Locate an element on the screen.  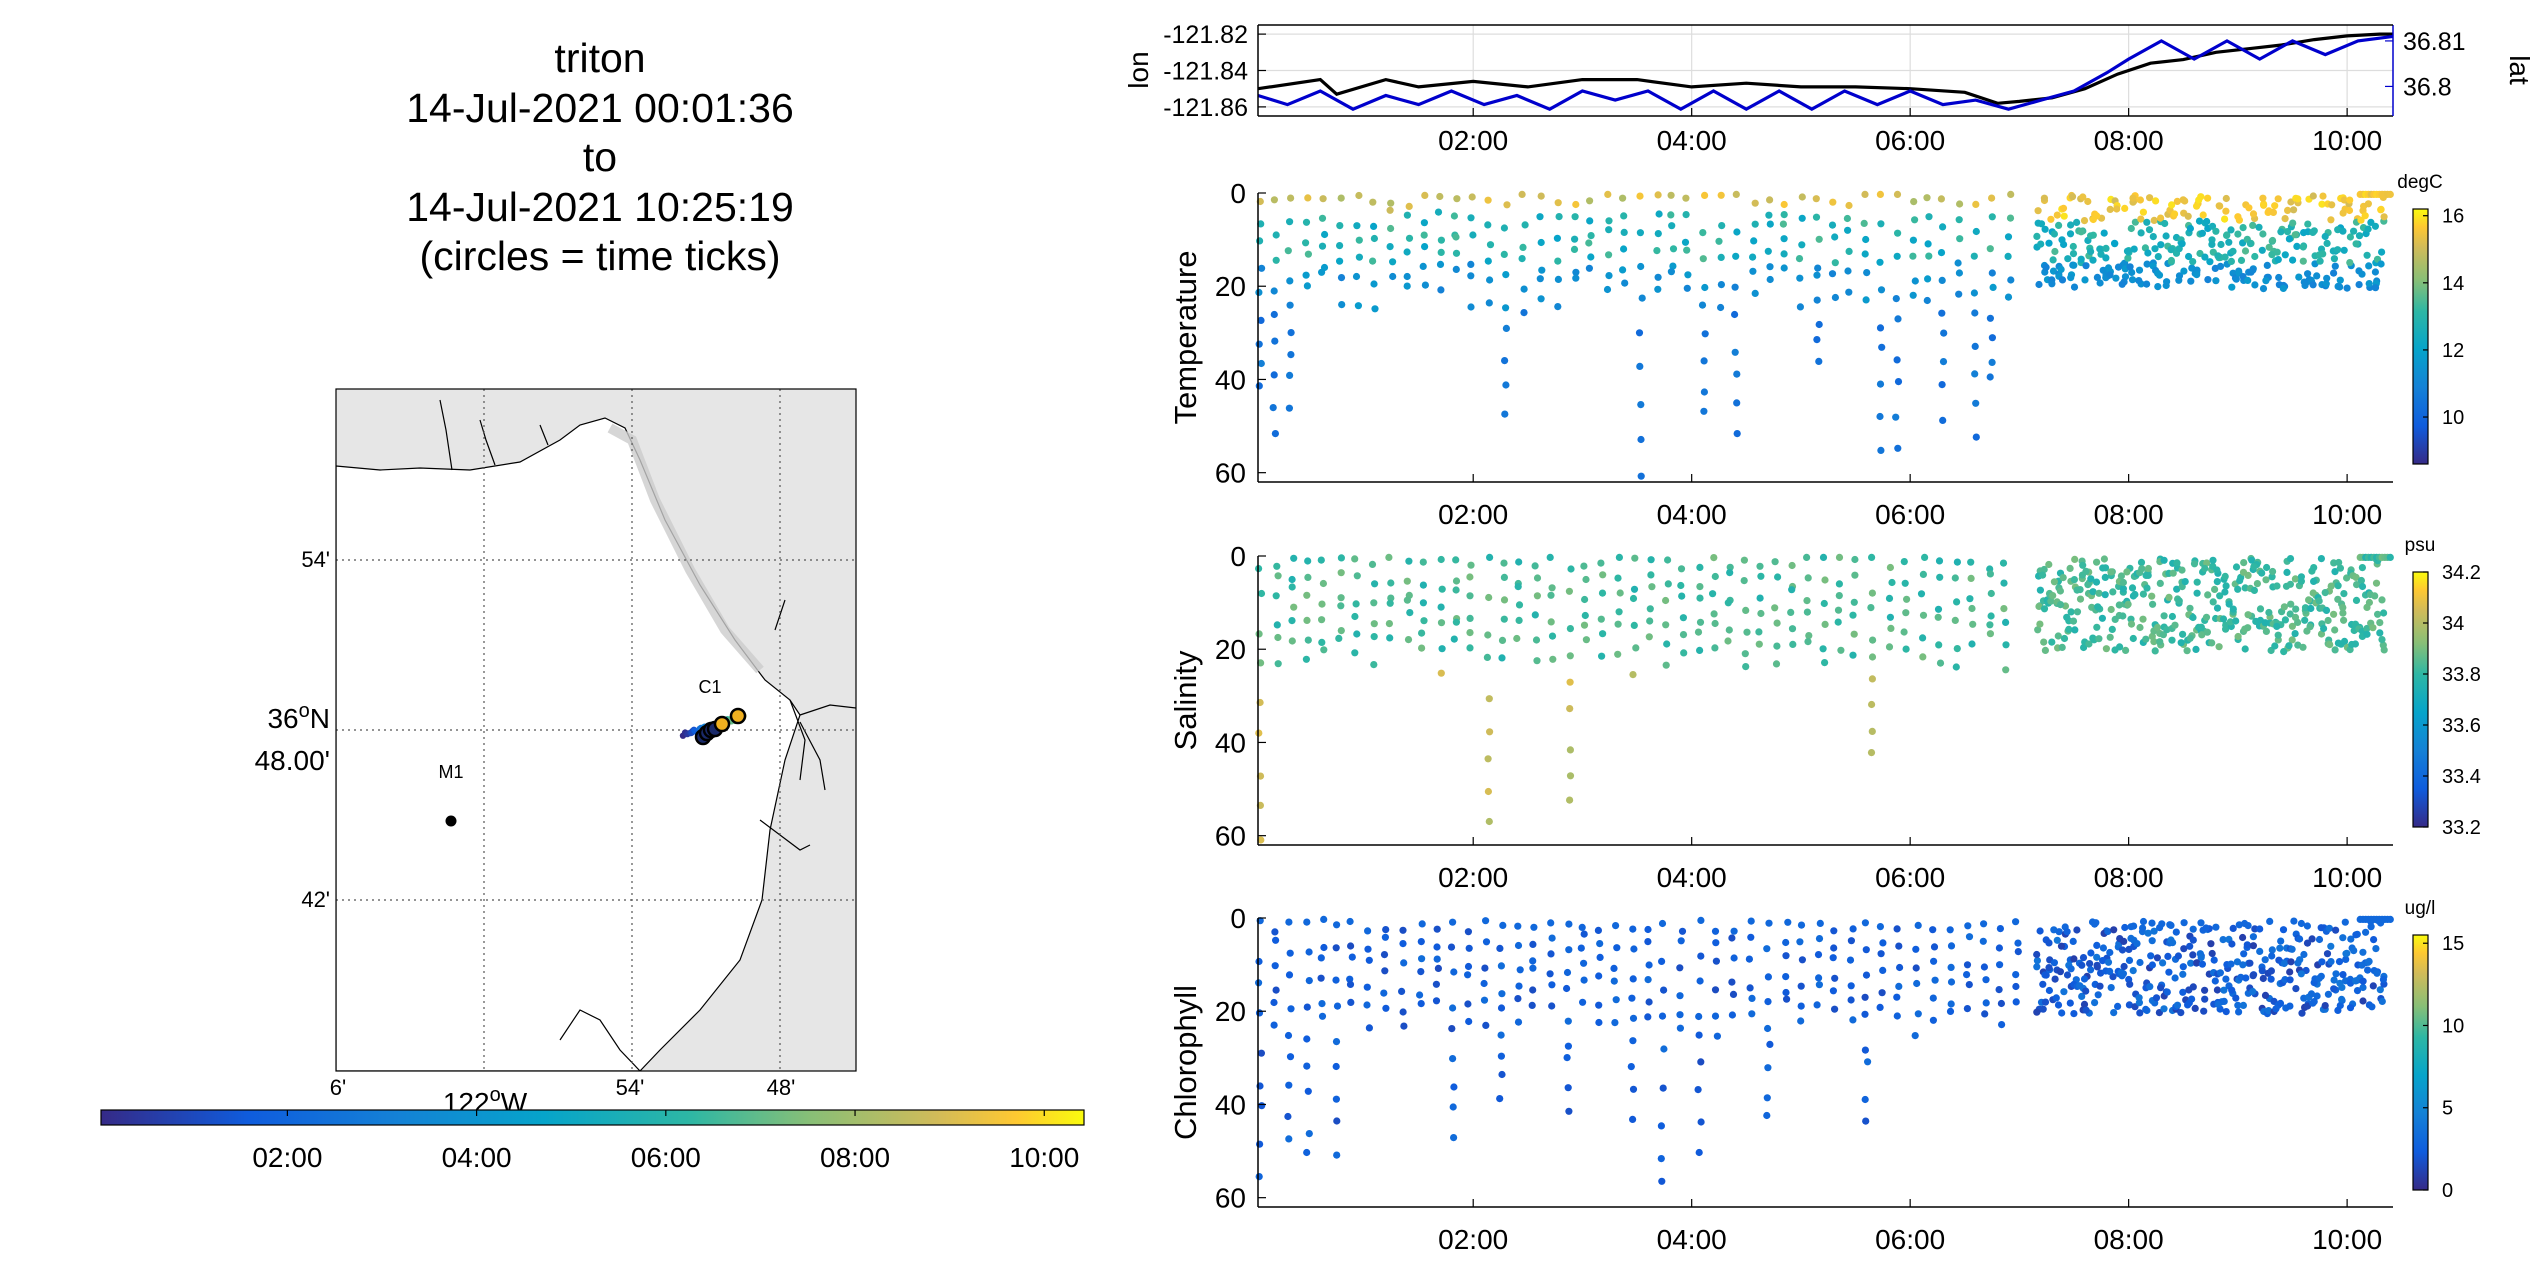
x-tick-label: 02:00 is located at coordinates (1473, 514).